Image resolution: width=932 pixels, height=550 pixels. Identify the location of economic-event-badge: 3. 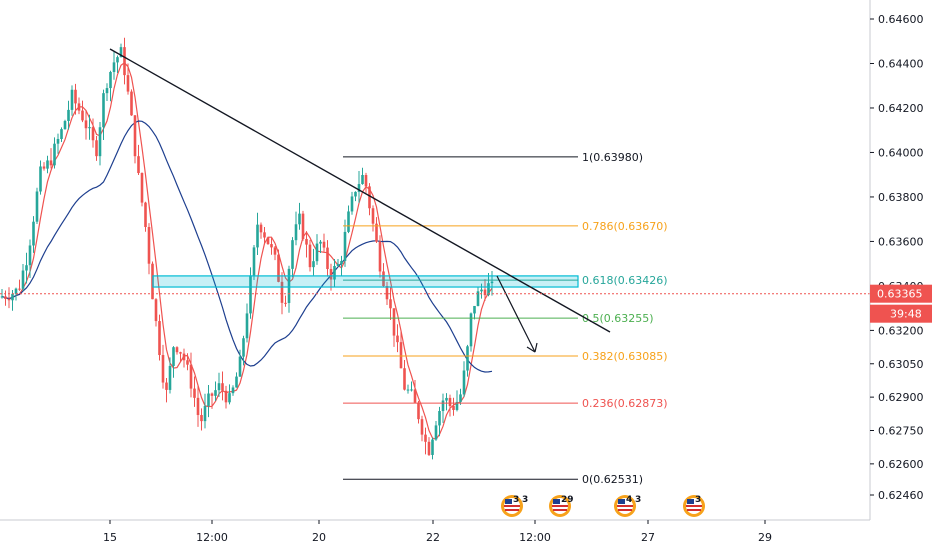
(694, 506).